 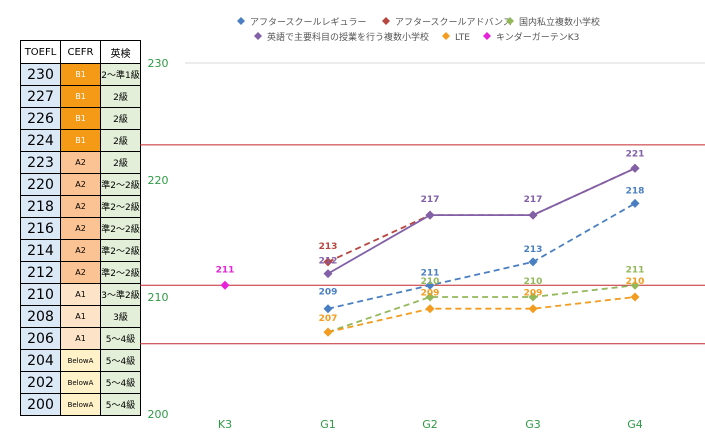 I want to click on data-label: 212, so click(x=328, y=262).